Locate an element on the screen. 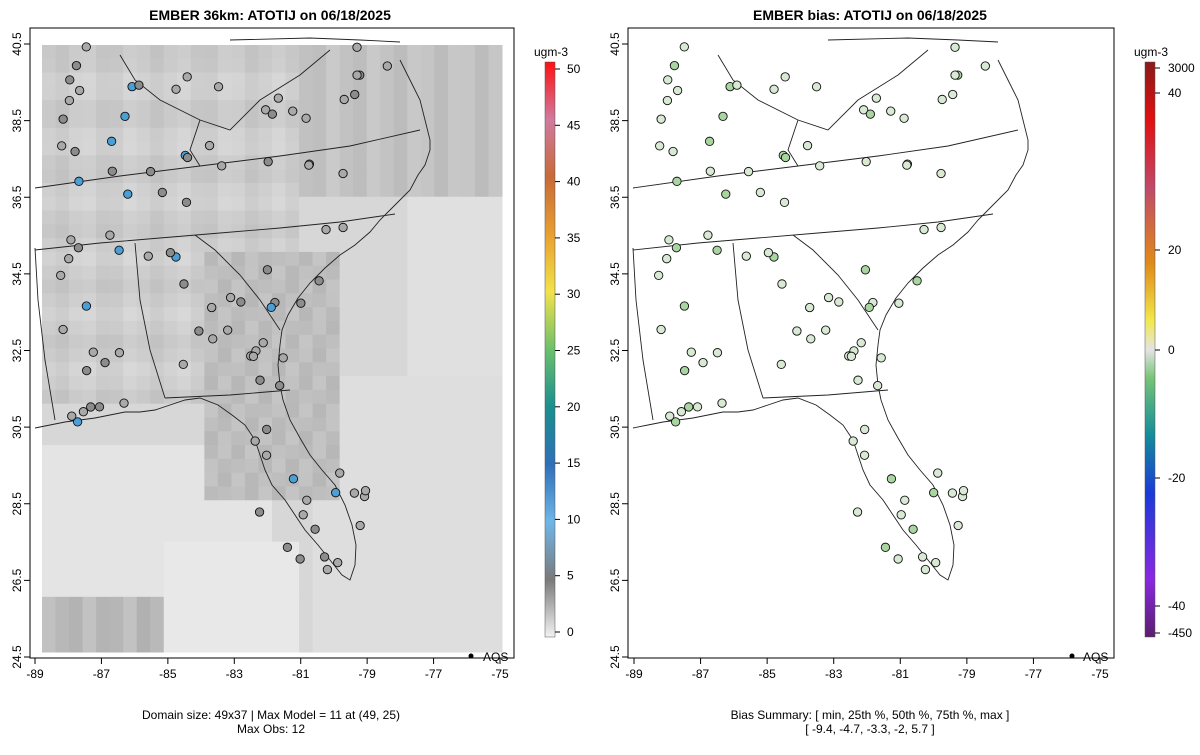  right-legend-label: AQS is located at coordinates (1095, 657).